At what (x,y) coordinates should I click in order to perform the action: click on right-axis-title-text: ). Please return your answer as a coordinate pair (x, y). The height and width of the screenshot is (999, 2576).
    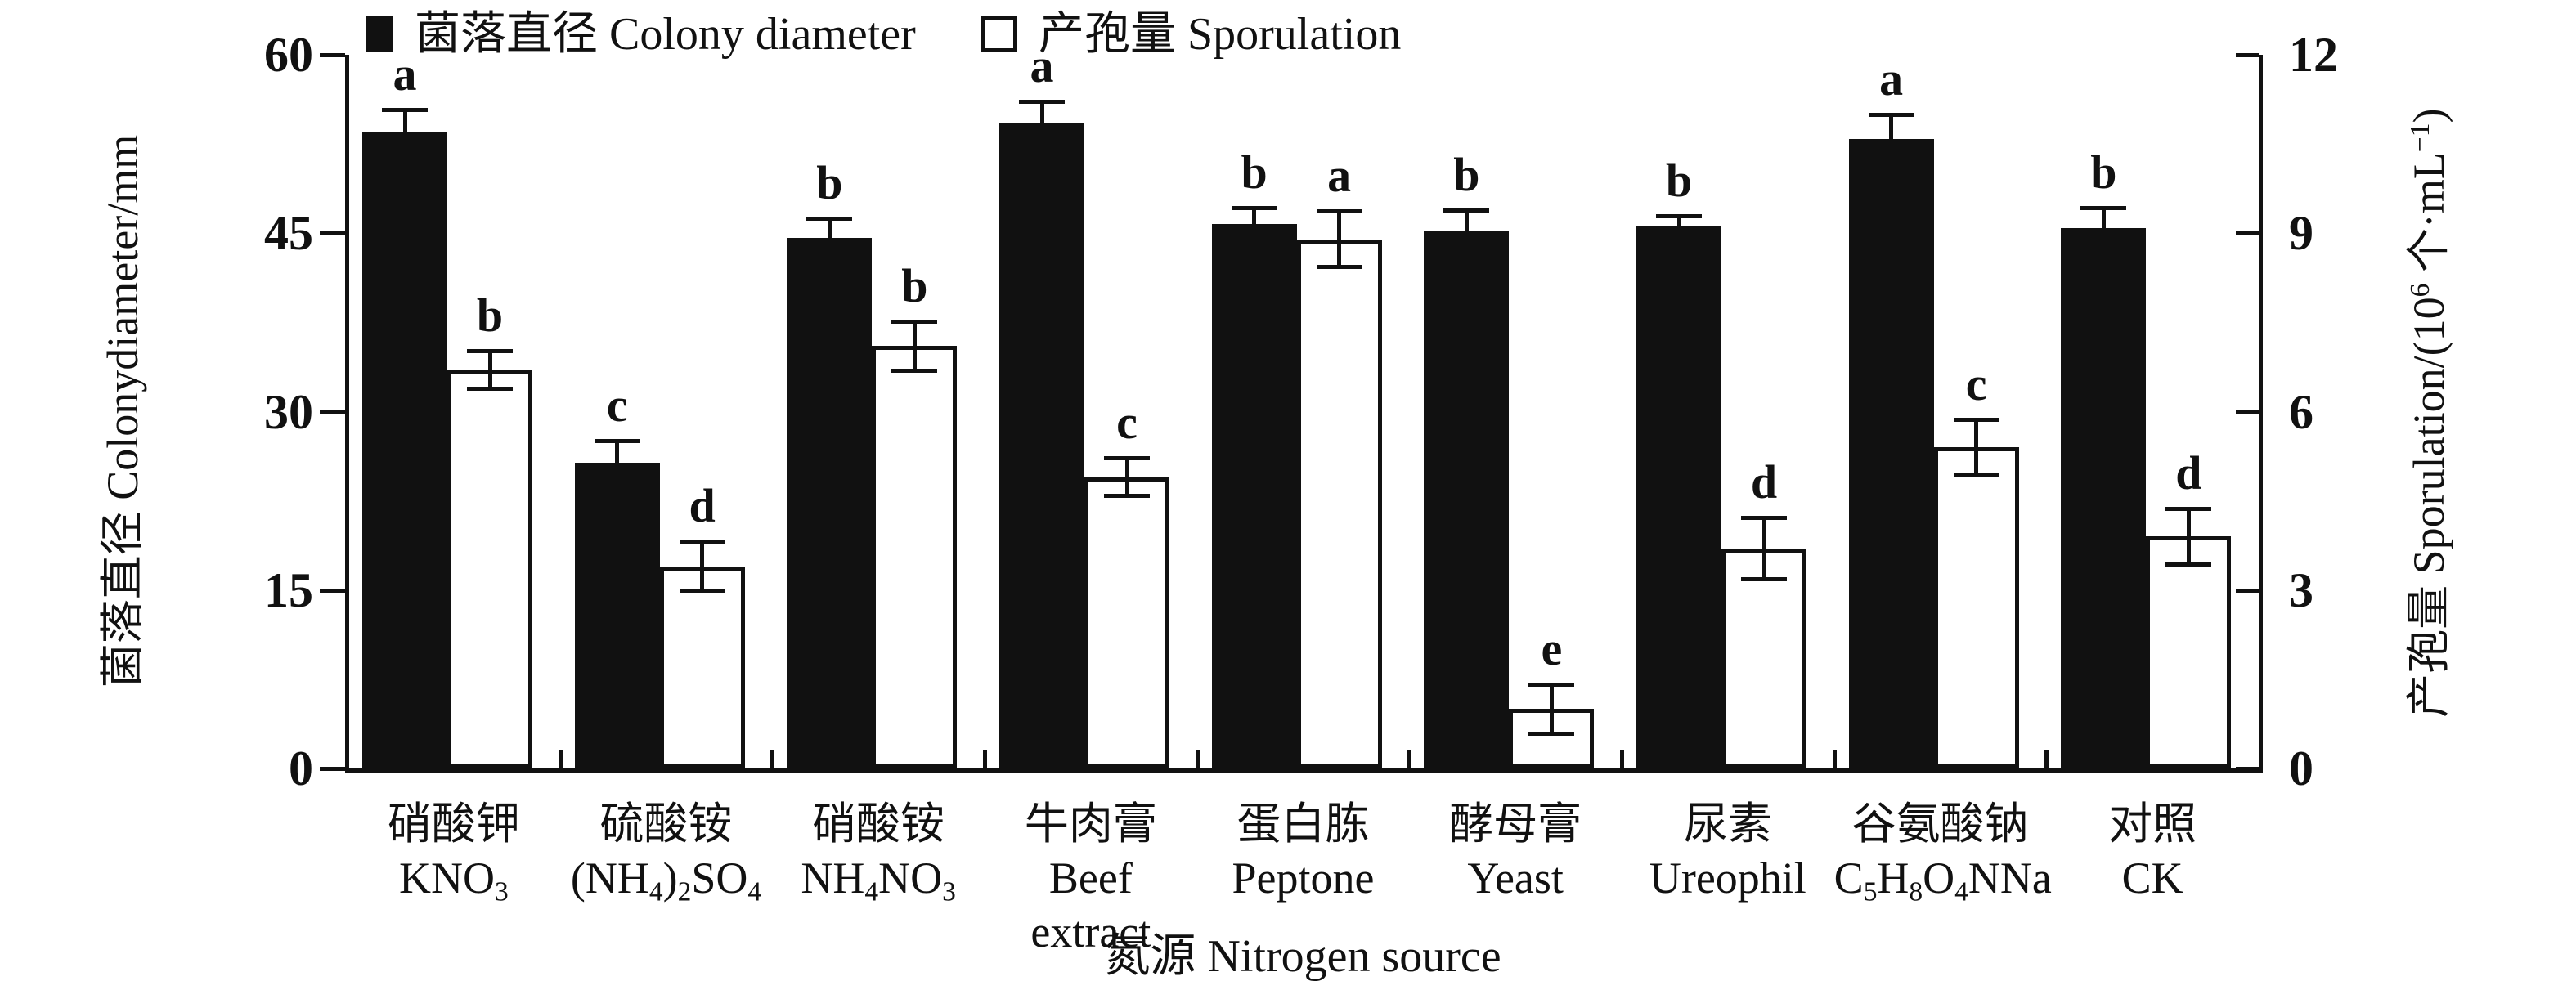
    Looking at the image, I should click on (2429, 115).